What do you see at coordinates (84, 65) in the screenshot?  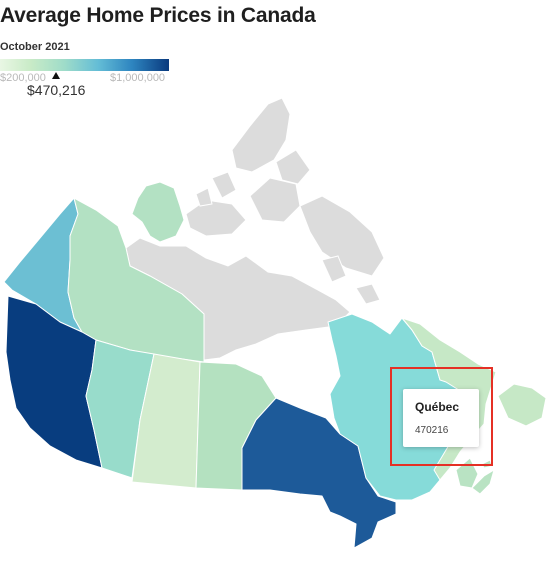 I see `legend-color-scale` at bounding box center [84, 65].